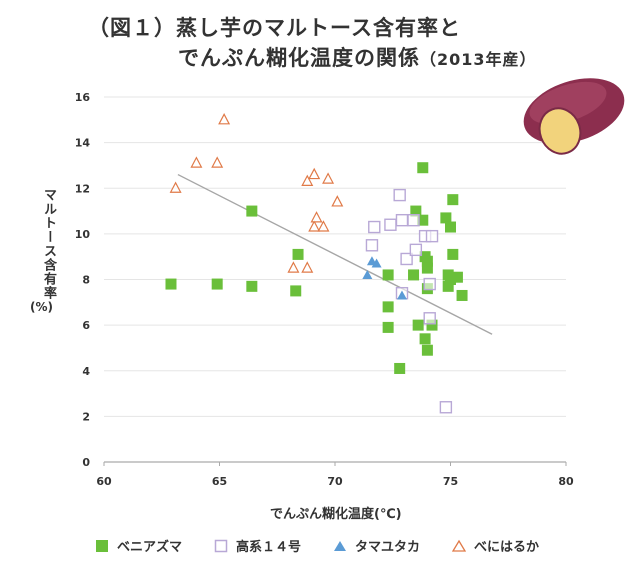  I want to click on legend: ベニアズマ 高系１４号 タマユタカ べにはるか, so click(317, 545).